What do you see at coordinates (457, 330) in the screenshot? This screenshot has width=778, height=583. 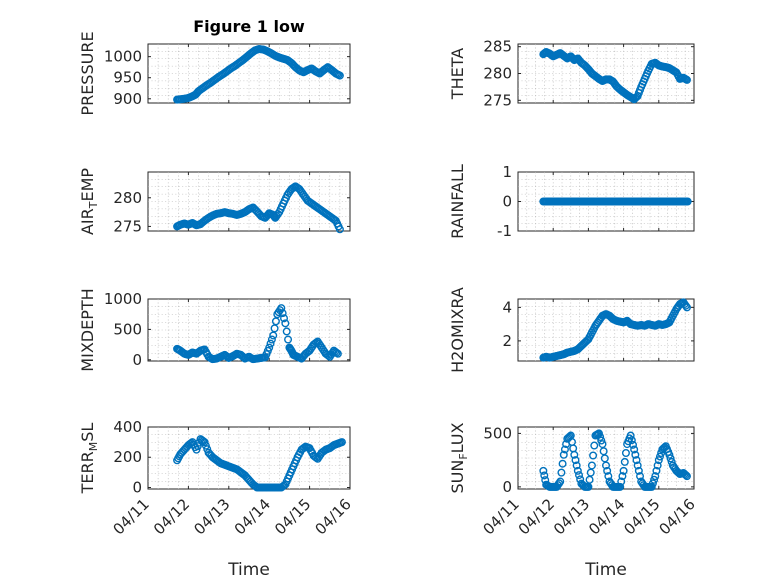 I see `y-axis-label: H2OMIXRA` at bounding box center [457, 330].